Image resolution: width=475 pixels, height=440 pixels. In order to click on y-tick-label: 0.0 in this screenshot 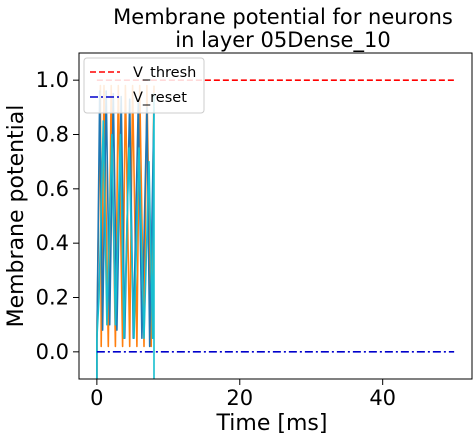, I will do `click(52, 352)`.